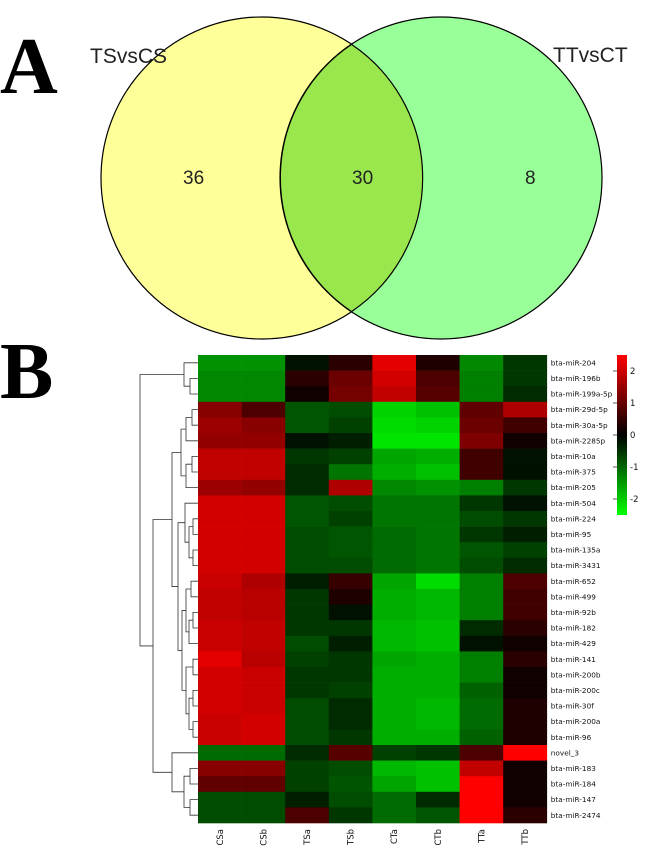  What do you see at coordinates (576, 565) in the screenshot?
I see `heatmap-row-label: bta-miR-3431` at bounding box center [576, 565].